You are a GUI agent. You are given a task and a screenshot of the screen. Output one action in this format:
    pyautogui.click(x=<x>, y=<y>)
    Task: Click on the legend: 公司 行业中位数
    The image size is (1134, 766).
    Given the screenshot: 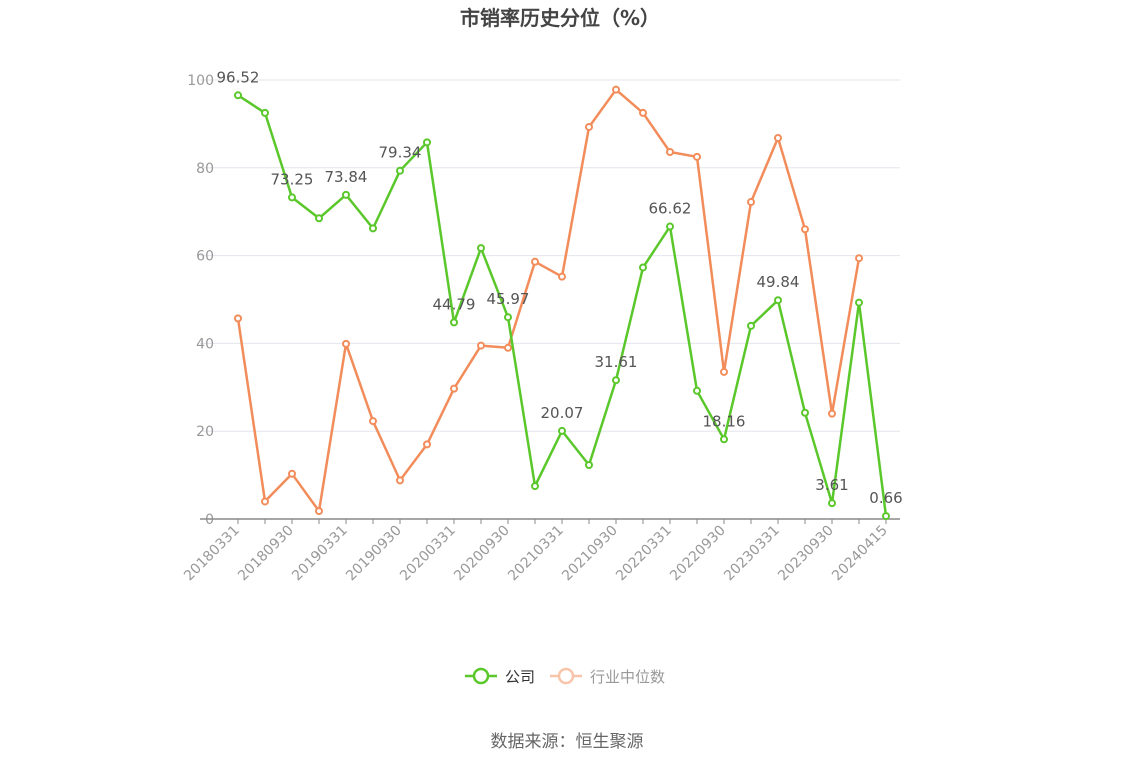 What is the action you would take?
    pyautogui.click(x=565, y=676)
    